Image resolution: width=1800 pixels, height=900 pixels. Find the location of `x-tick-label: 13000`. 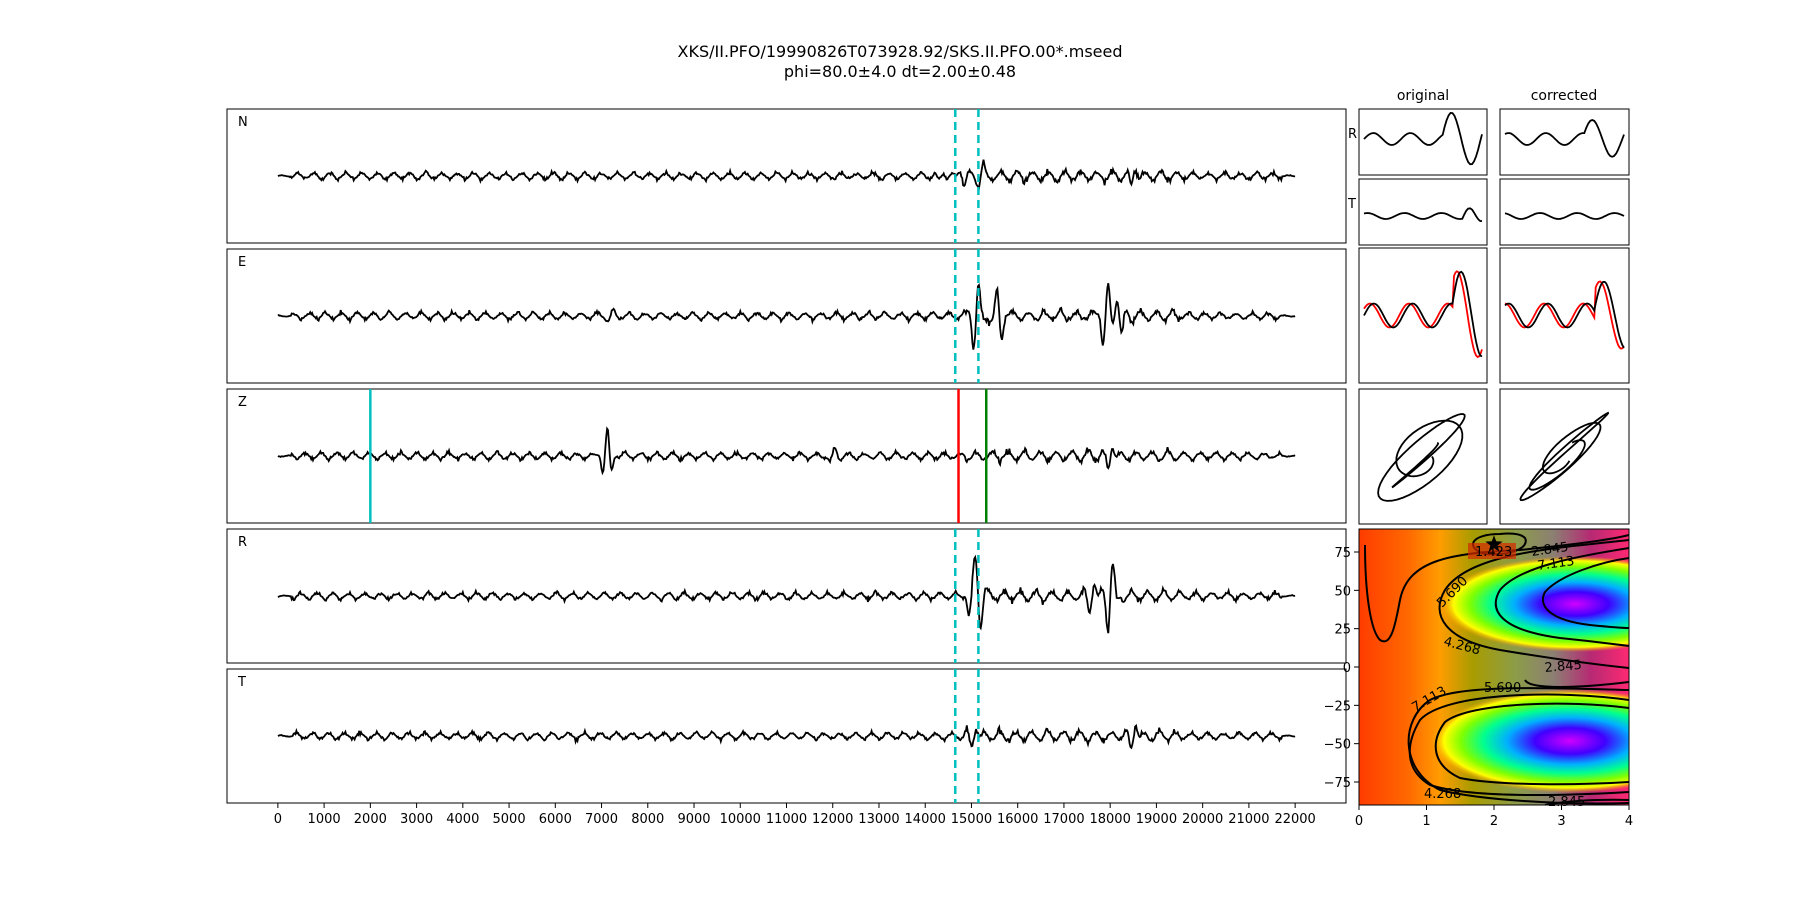

x-tick-label: 13000 is located at coordinates (878, 819).